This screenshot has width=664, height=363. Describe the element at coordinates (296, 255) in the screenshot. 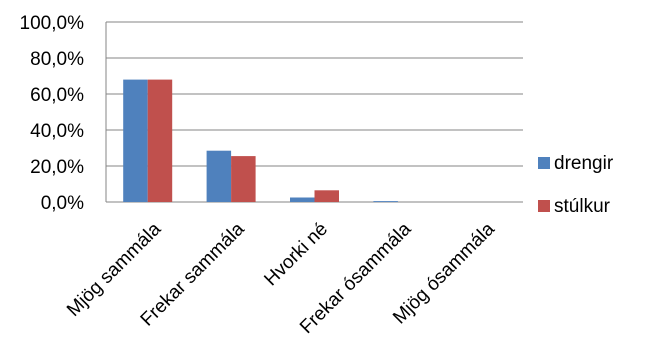

I see `x-category-label: Hvorki né` at that location.